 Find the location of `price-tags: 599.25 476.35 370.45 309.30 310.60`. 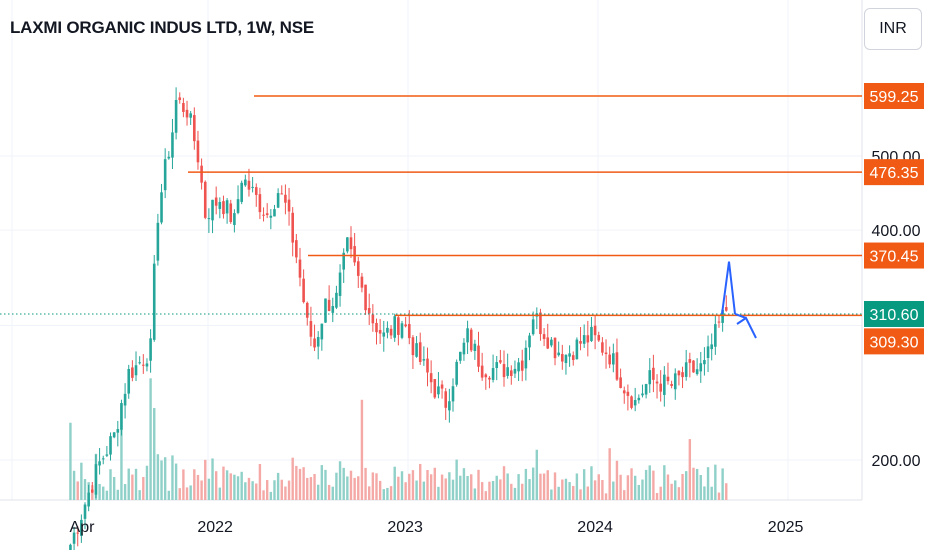

price-tags: 599.25 476.35 370.45 309.30 310.60 is located at coordinates (894, 219).